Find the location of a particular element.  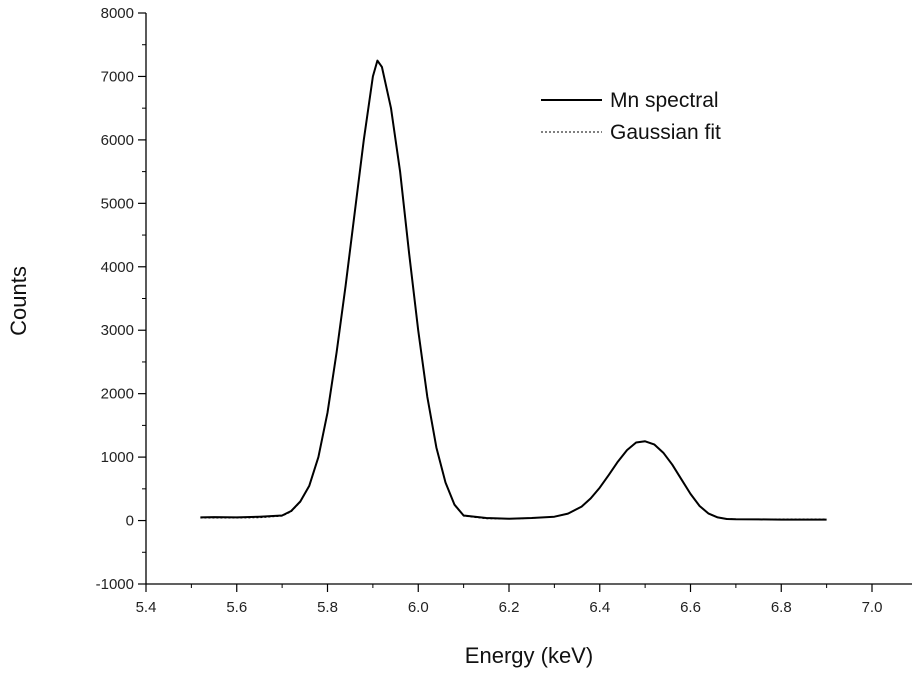

y-tick-label: 0 is located at coordinates (130, 521).